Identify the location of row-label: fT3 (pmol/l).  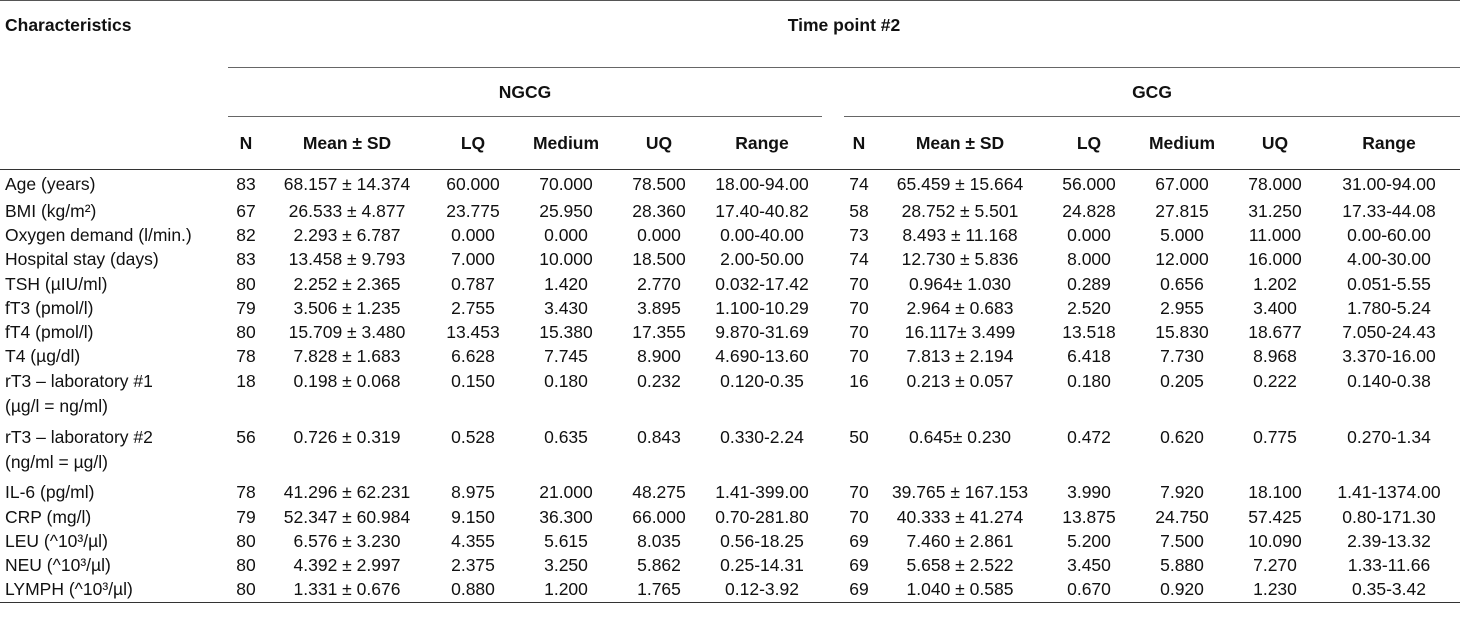
(114, 308).